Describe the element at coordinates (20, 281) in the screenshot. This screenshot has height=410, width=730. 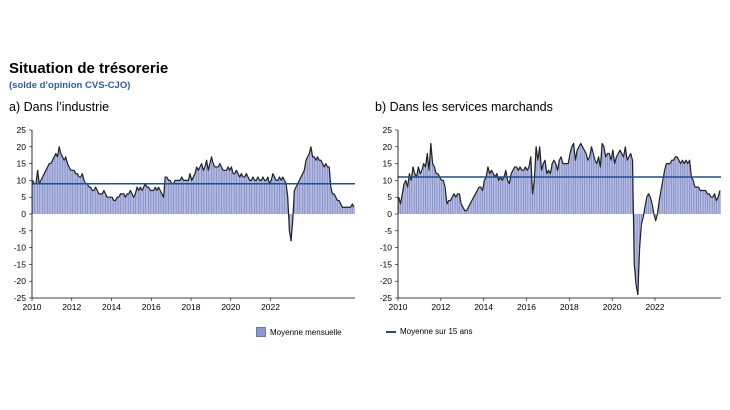
I see `y-tick-label: -20` at that location.